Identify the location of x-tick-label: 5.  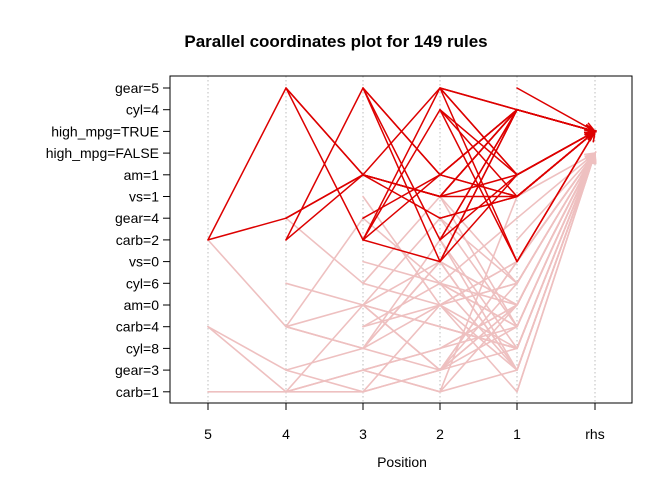
(208, 434).